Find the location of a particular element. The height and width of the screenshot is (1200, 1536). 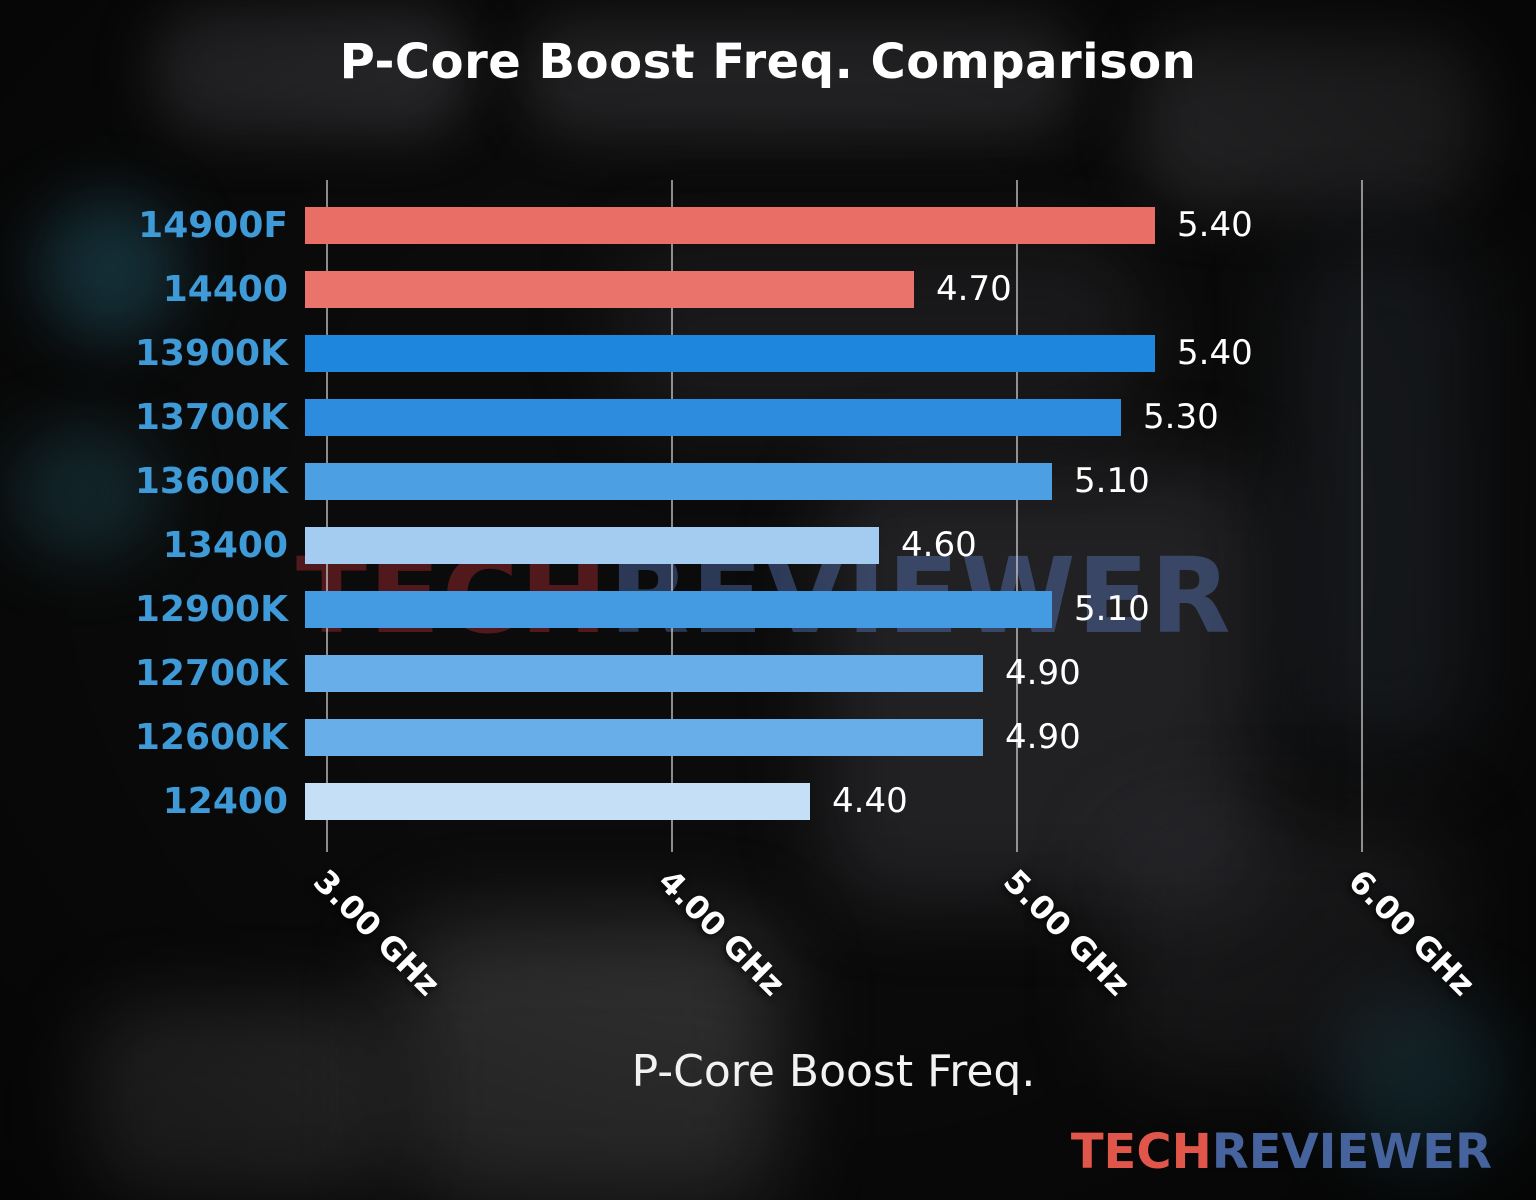

value-label: 4.70 is located at coordinates (974, 289).